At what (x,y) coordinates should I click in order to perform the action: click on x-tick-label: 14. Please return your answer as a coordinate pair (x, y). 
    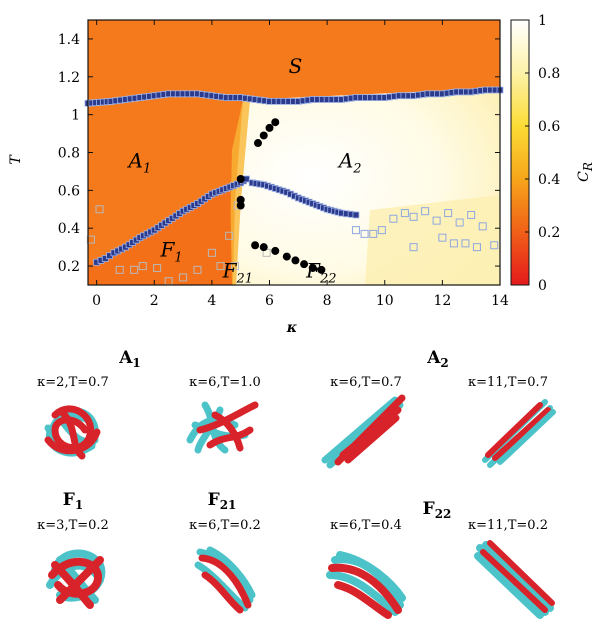
    Looking at the image, I should click on (500, 301).